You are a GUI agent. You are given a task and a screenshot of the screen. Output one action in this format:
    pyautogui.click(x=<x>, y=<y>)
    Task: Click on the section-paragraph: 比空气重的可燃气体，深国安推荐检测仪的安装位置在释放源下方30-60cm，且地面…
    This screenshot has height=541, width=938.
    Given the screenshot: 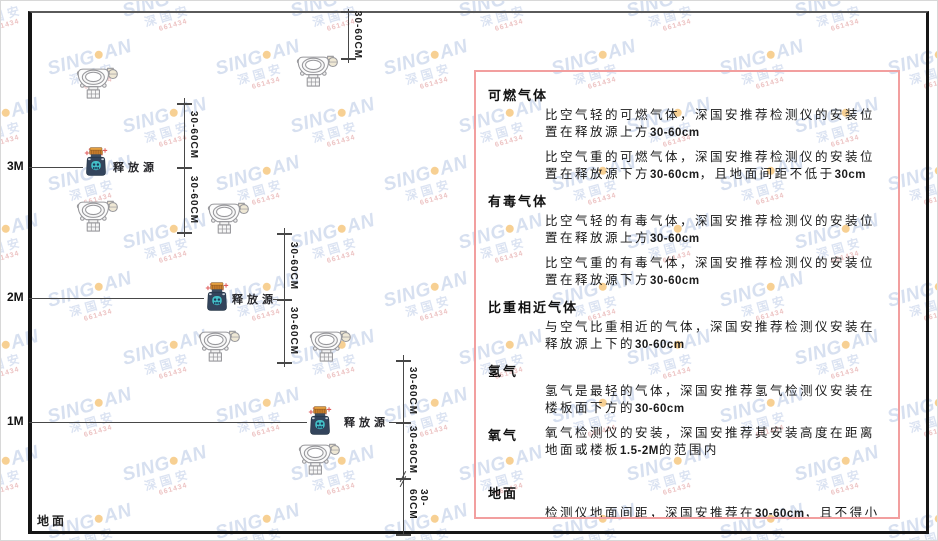 What is the action you would take?
    pyautogui.click(x=710, y=165)
    